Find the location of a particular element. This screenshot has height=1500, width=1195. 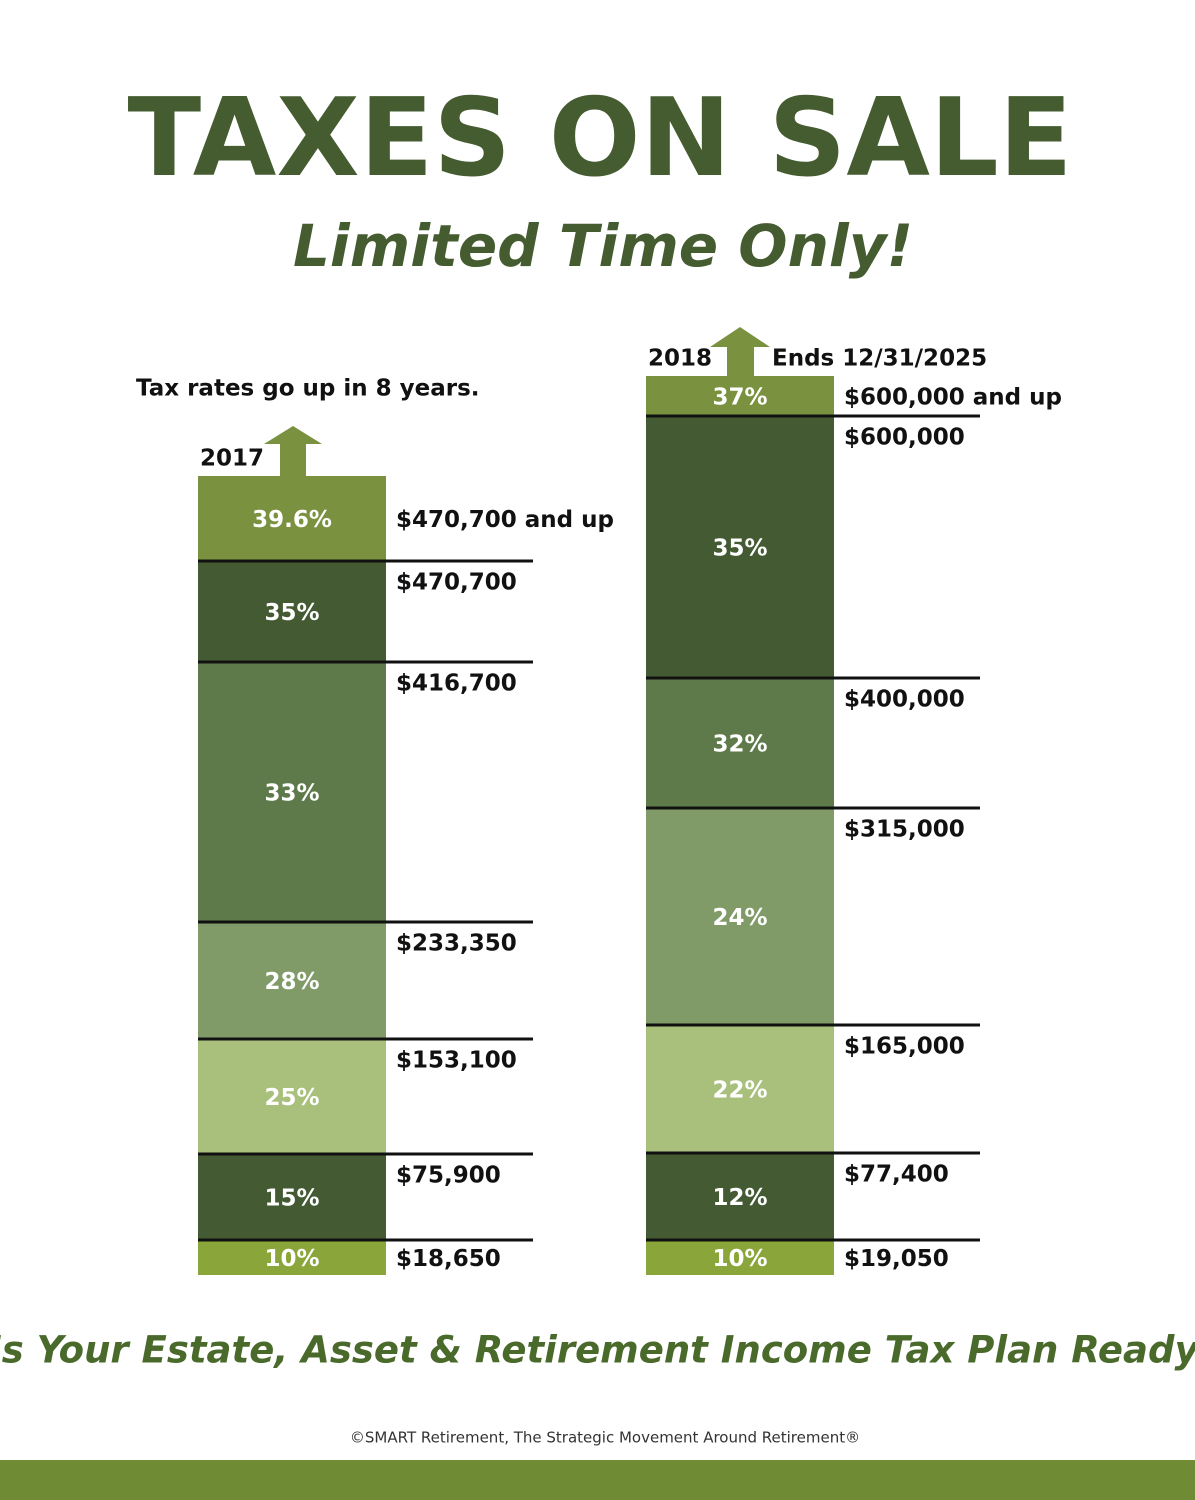

threshold: $77,400 is located at coordinates (896, 1175).